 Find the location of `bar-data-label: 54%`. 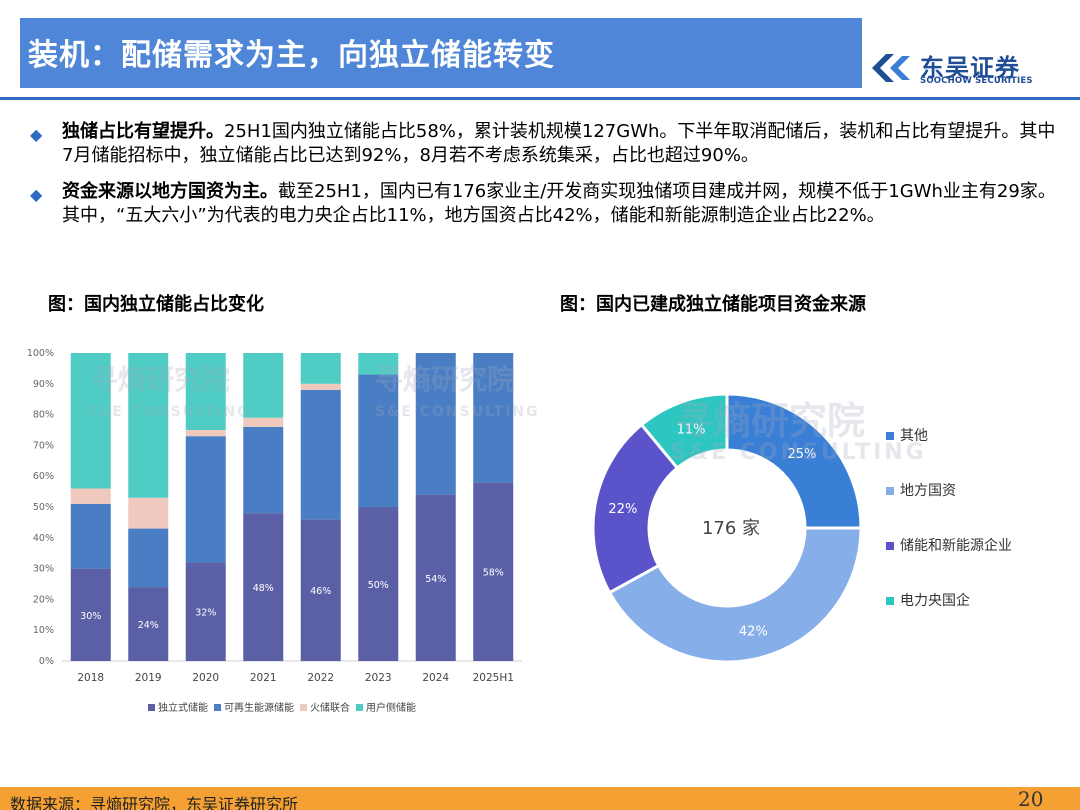

bar-data-label: 54% is located at coordinates (435, 579).